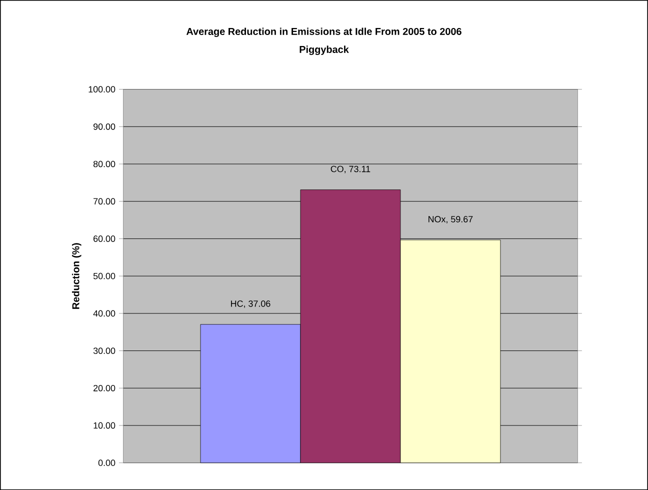  Describe the element at coordinates (105, 238) in the screenshot. I see `y-tick-label: 60.00` at that location.